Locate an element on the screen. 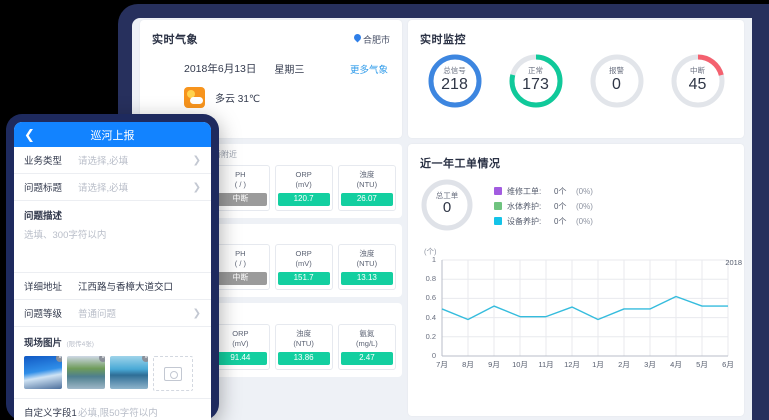 The width and height of the screenshot is (769, 420). metric-card: ORP (mV) 151.7 is located at coordinates (303, 267).